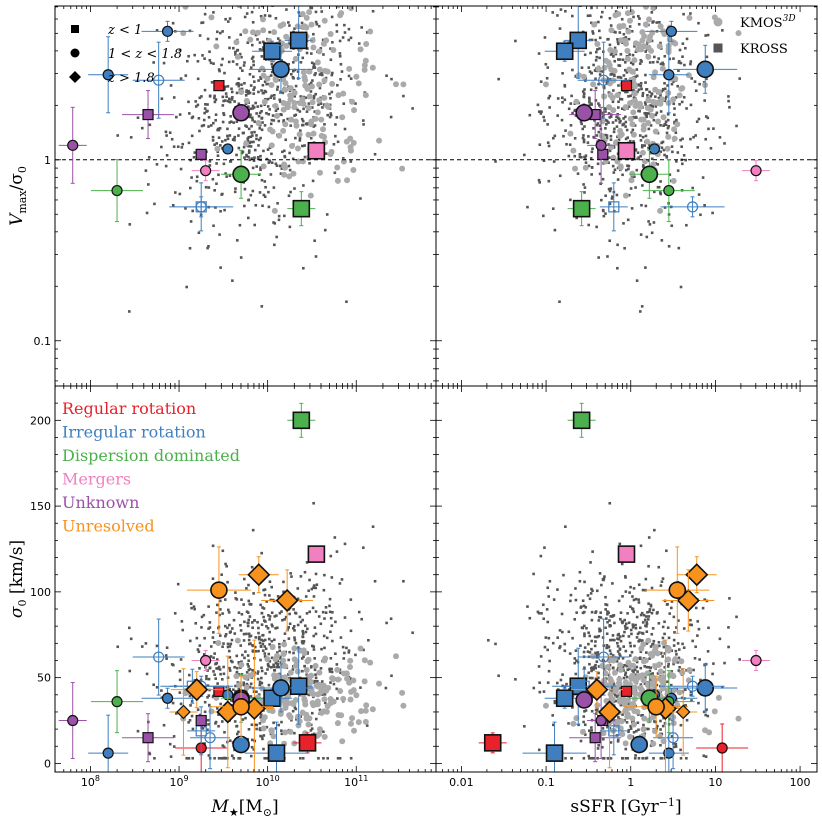 The height and width of the screenshot is (822, 822). Describe the element at coordinates (73, 720) in the screenshot. I see `galaxy-marker-circle` at that location.